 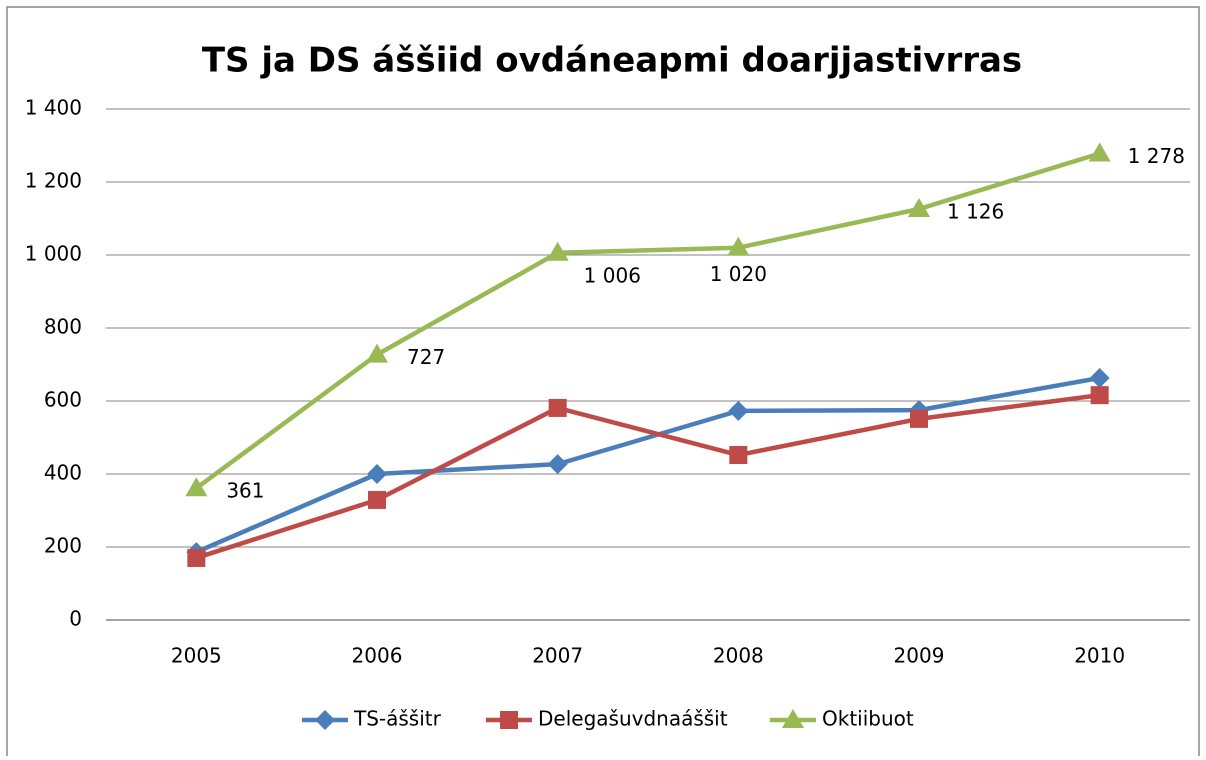 What do you see at coordinates (868, 719) in the screenshot?
I see `legend-label: Oktiibuot` at bounding box center [868, 719].